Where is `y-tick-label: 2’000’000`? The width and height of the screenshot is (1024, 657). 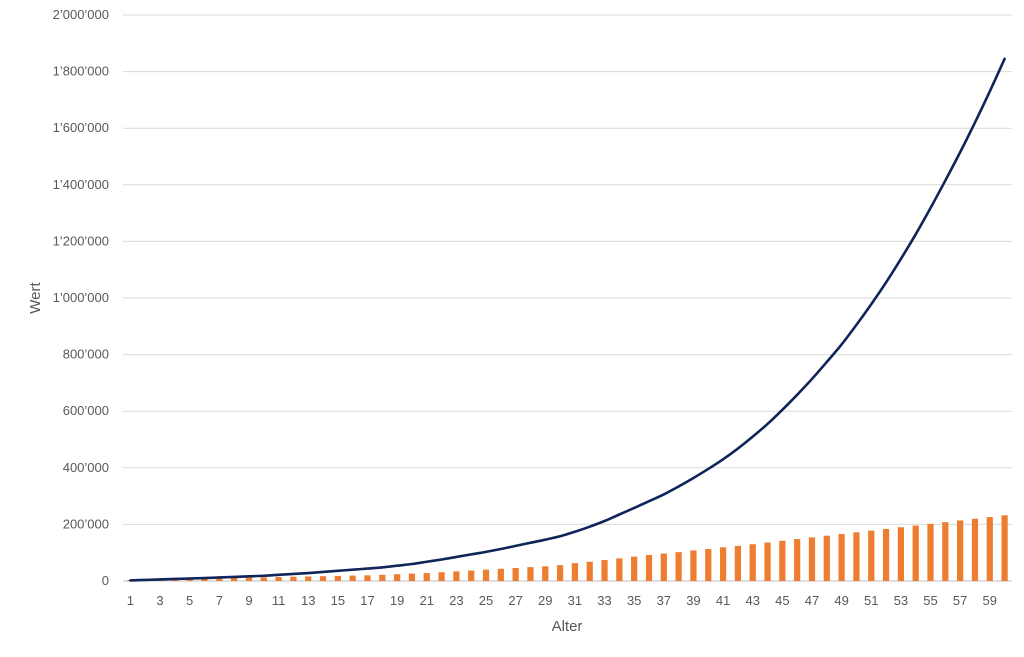
y-tick-label: 2’000’000 is located at coordinates (81, 14).